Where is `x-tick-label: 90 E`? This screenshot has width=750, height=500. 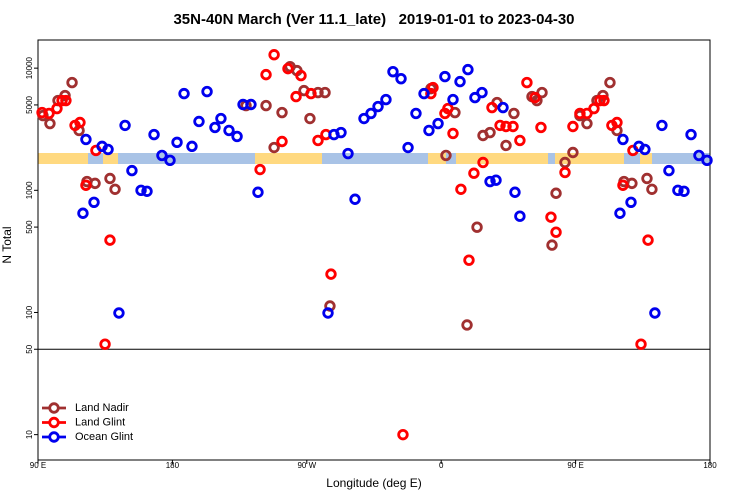 x-tick-label: 90 E is located at coordinates (38, 465).